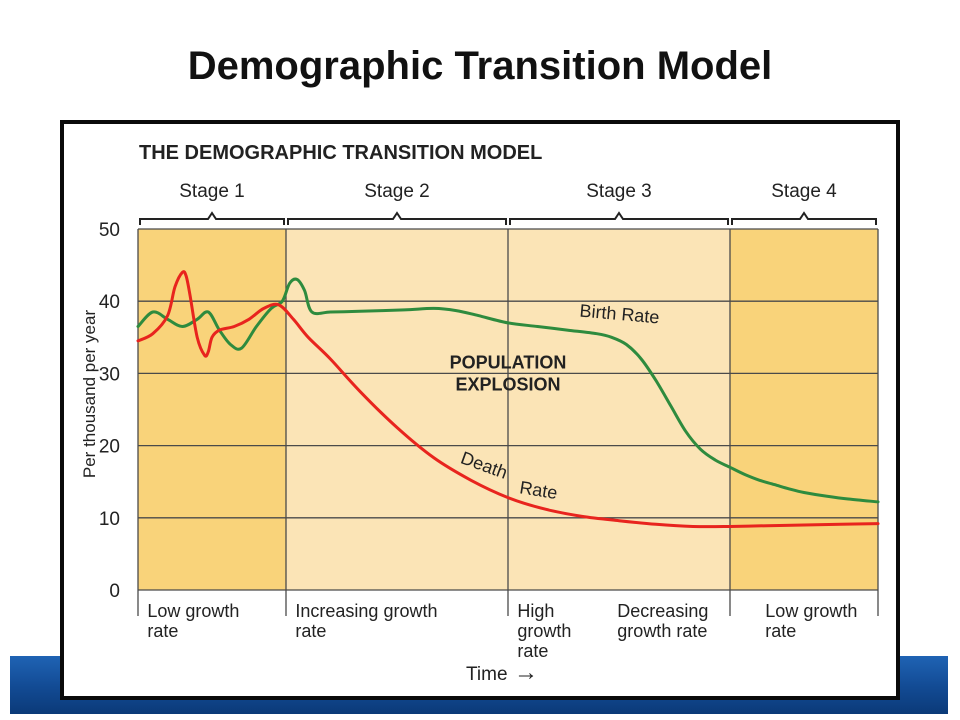  What do you see at coordinates (109, 519) in the screenshot?
I see `y-tick-label: 10` at bounding box center [109, 519].